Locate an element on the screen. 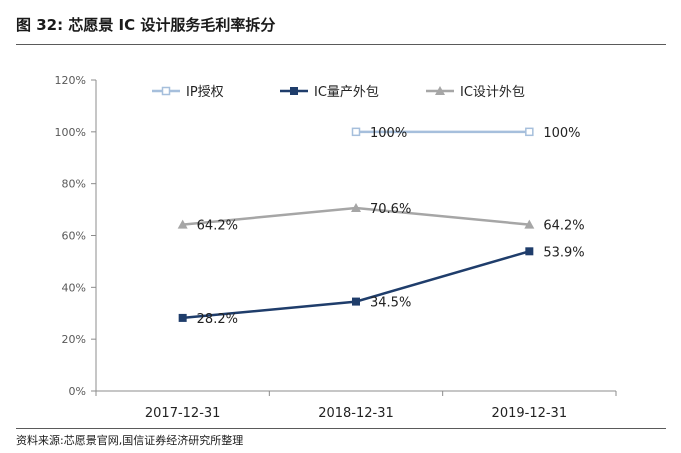 The height and width of the screenshot is (453, 681). y-tick-label: 40% is located at coordinates (74, 287).